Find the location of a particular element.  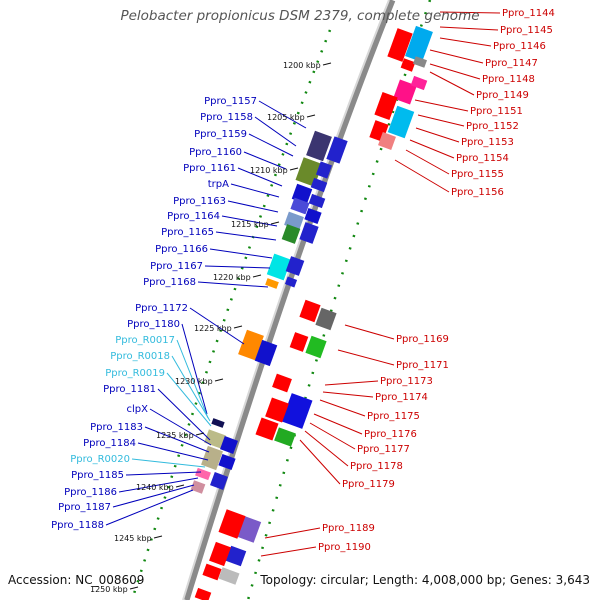

gene-label: Ppro_1168 is located at coordinates (169, 282).